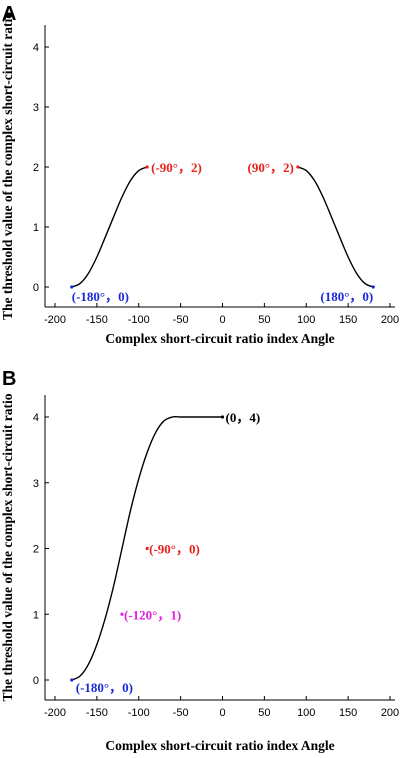  What do you see at coordinates (174, 549) in the screenshot?
I see `annotation-label: (-90°，0)` at bounding box center [174, 549].